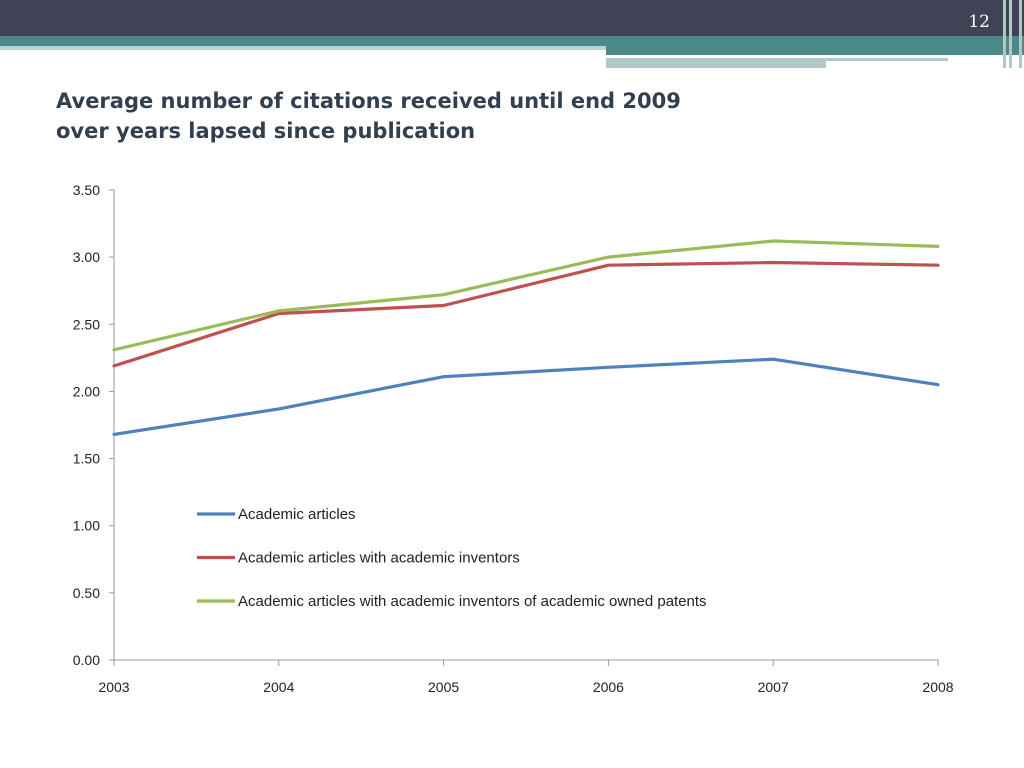  I want to click on accent-band-light, so click(303, 48).